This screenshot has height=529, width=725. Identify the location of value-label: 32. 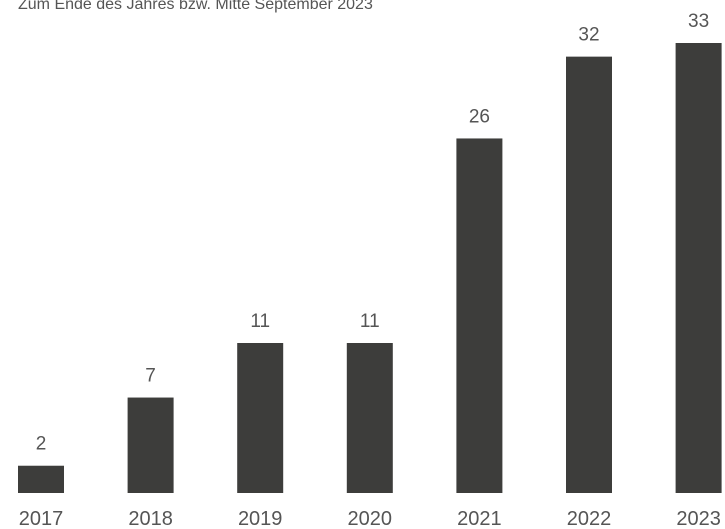
(588, 35).